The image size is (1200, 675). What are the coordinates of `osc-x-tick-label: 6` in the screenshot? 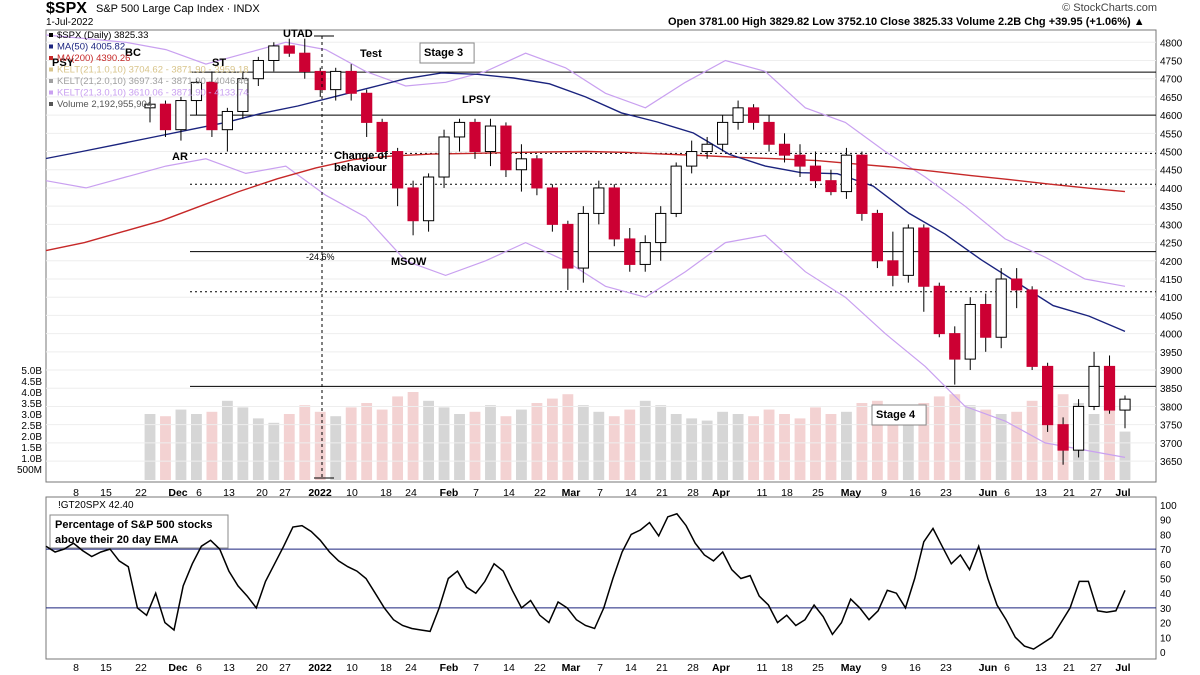 It's located at (1007, 668).